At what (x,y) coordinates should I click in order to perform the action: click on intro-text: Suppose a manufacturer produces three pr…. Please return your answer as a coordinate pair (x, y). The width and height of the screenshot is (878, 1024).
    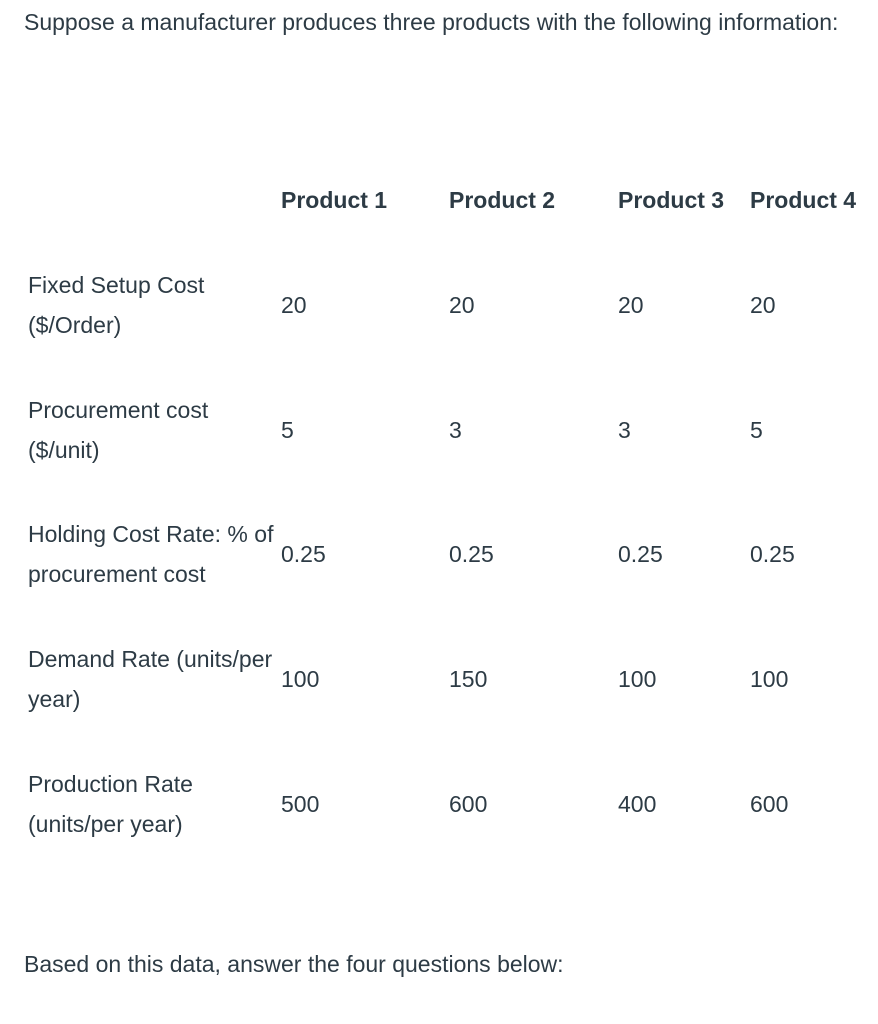
    Looking at the image, I should click on (431, 22).